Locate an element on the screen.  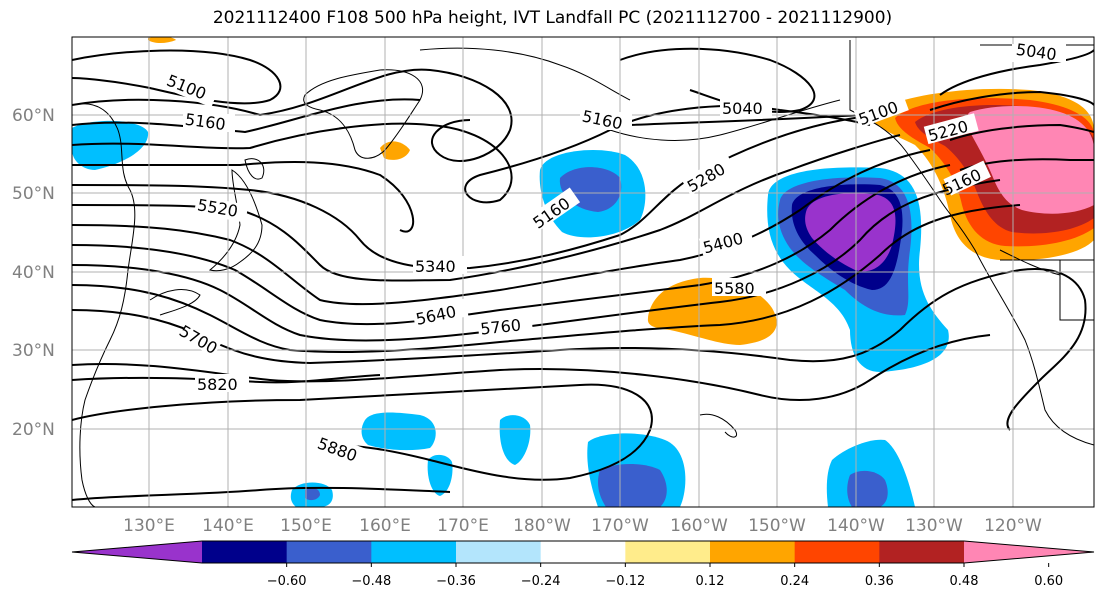
lon-tick: 140°E is located at coordinates (228, 526).